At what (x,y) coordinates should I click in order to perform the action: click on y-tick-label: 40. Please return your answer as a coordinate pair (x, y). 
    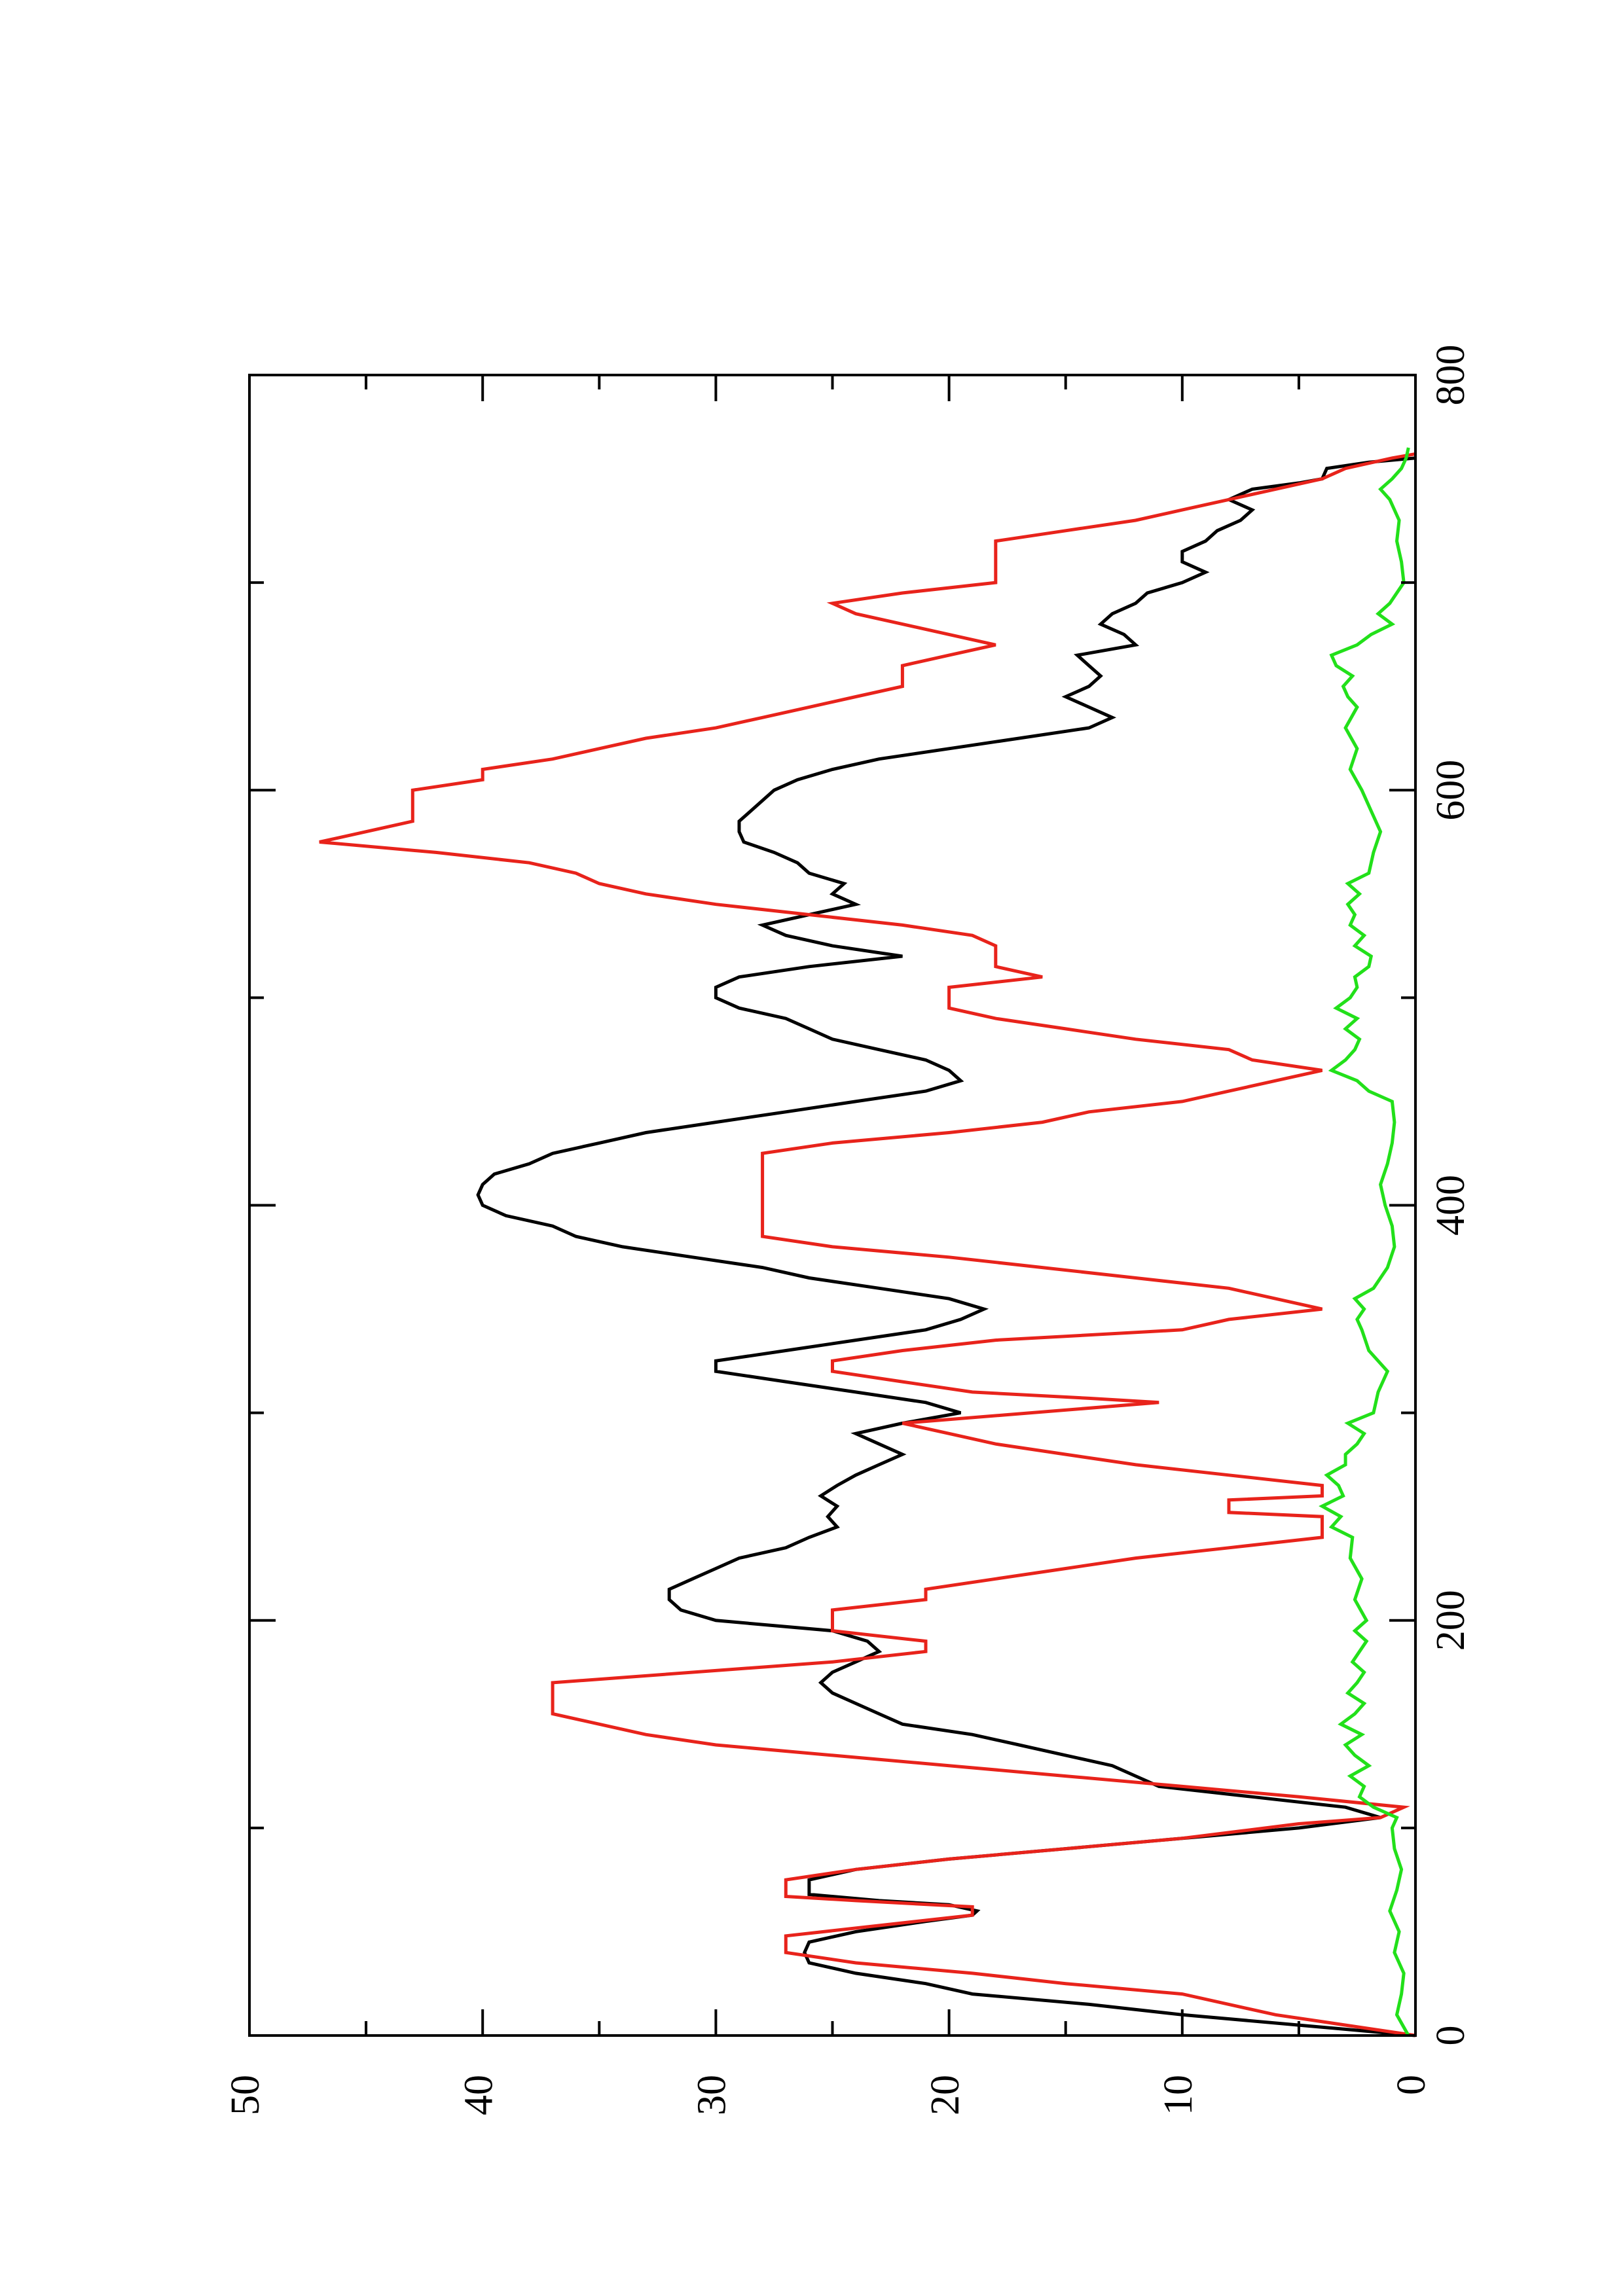
    Looking at the image, I should click on (478, 2095).